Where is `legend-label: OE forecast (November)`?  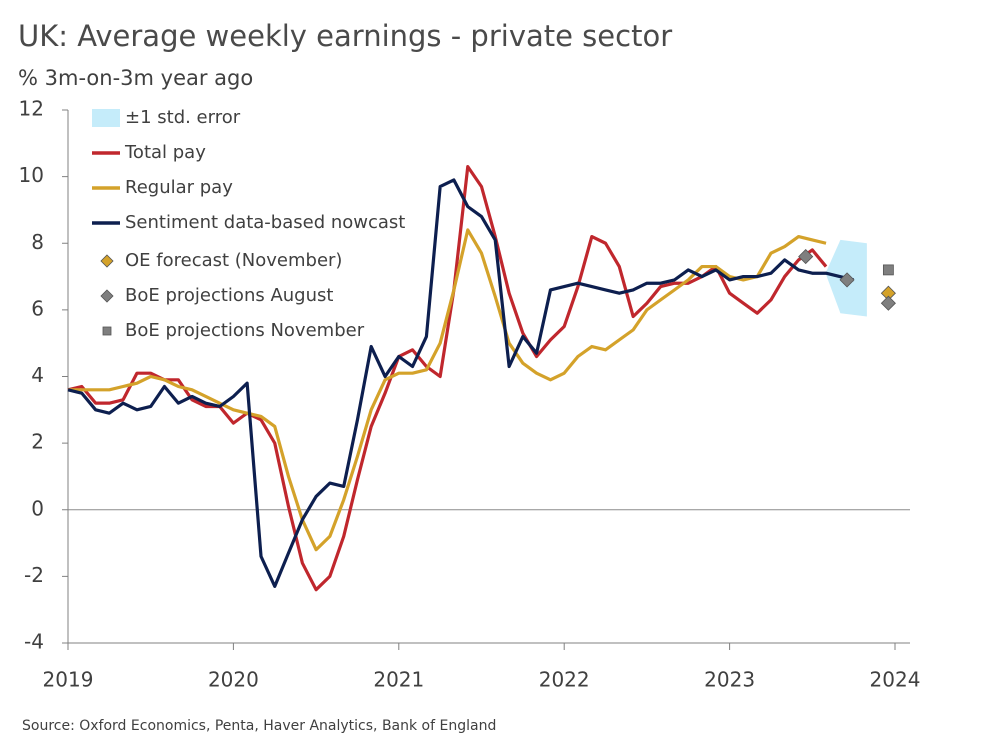
legend-label: OE forecast (November) is located at coordinates (233, 260).